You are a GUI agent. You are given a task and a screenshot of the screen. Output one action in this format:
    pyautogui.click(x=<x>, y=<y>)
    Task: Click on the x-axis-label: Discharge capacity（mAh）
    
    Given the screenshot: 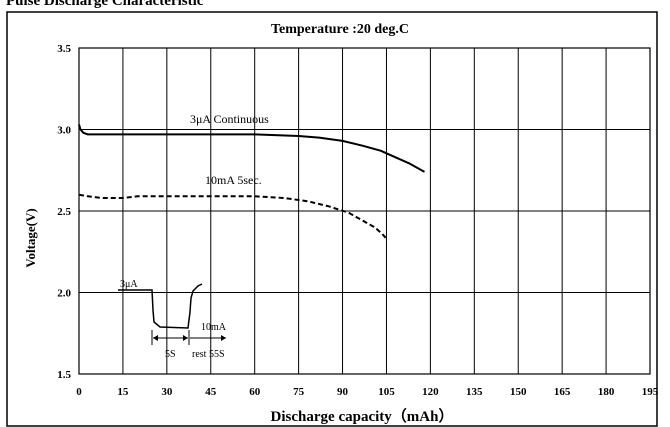 What is the action you would take?
    pyautogui.click(x=362, y=416)
    